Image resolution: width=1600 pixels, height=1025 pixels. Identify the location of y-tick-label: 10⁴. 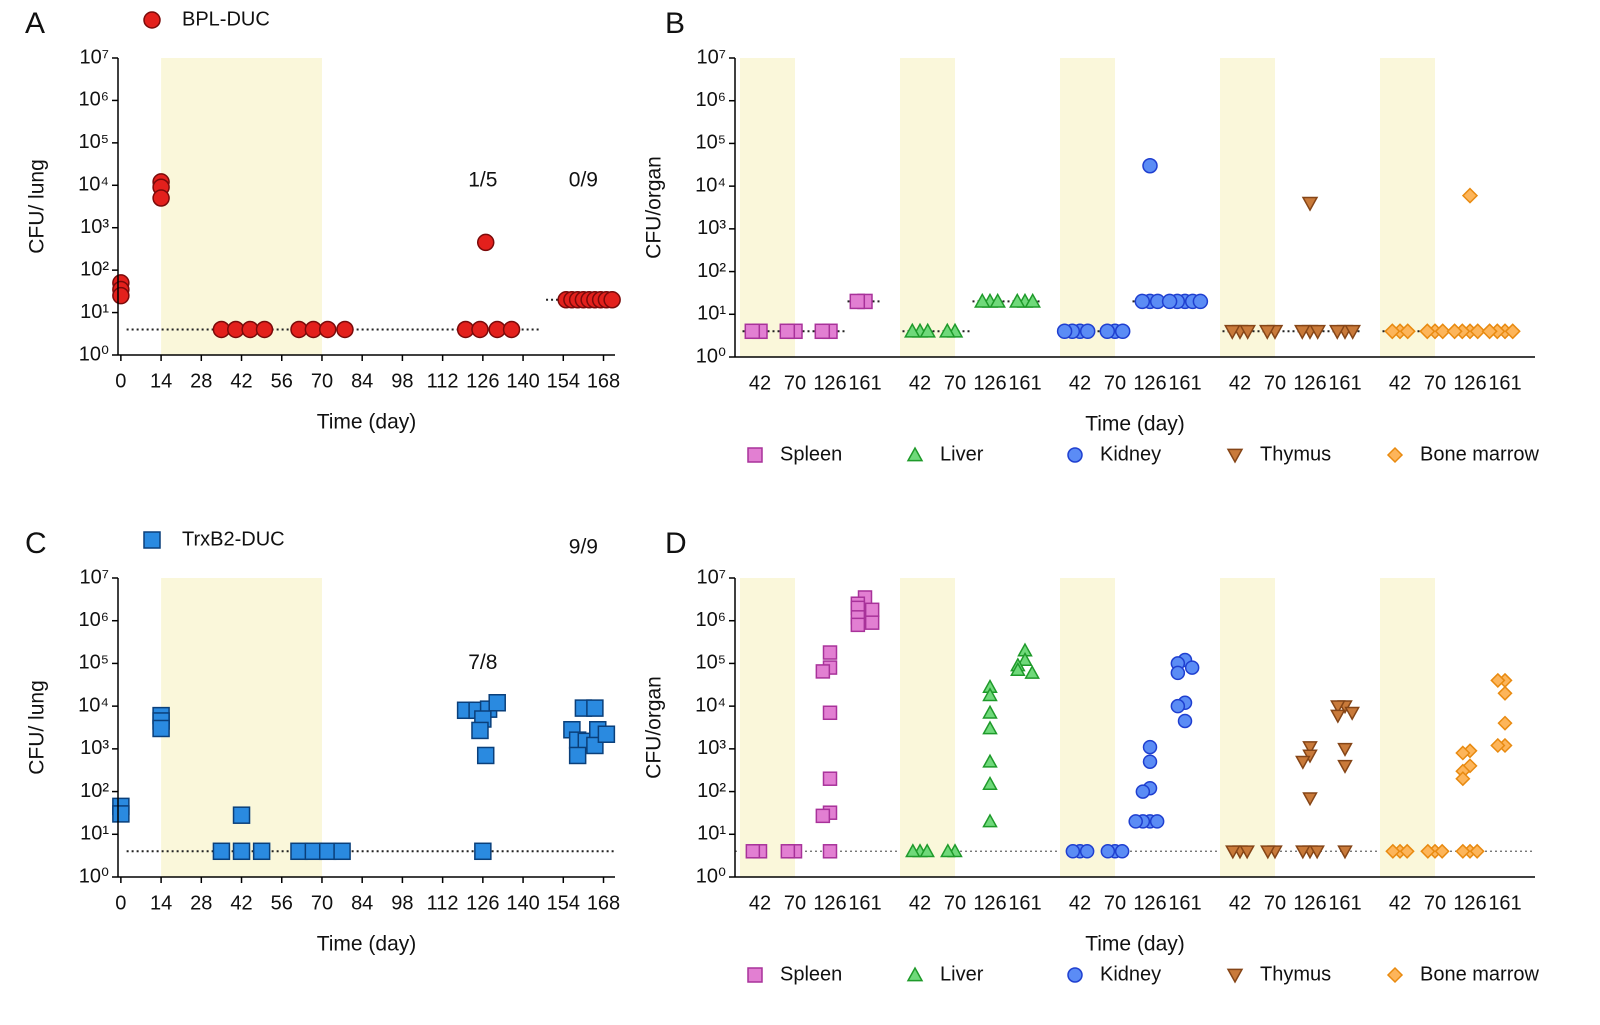
(710, 705).